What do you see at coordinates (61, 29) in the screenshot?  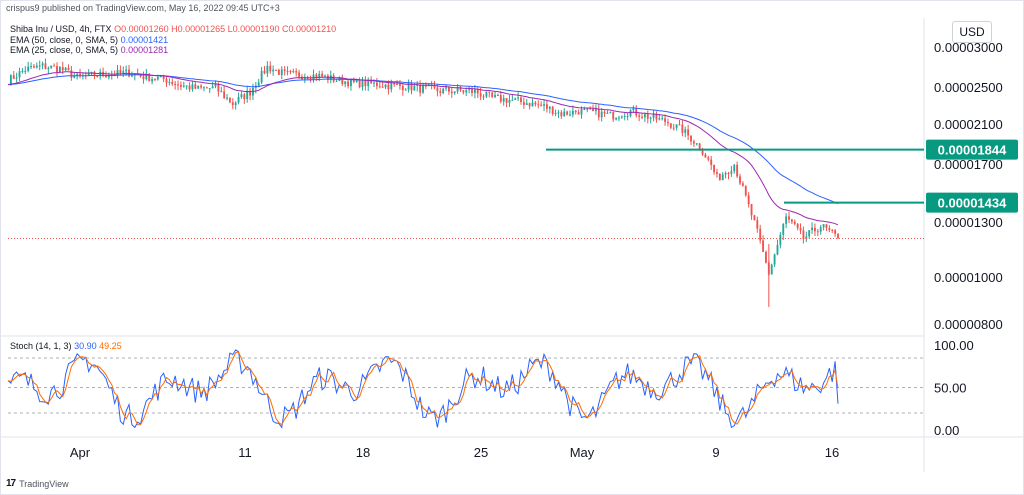 I see `symbol-label: Shiba Inu / USD, 4h, FTX` at bounding box center [61, 29].